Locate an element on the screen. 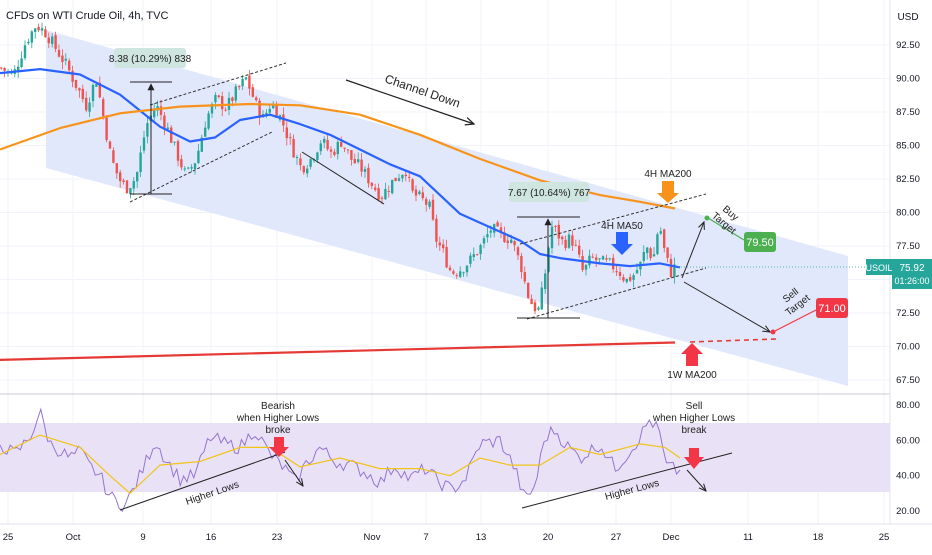  buy-target-value: 79.50 is located at coordinates (760, 243).